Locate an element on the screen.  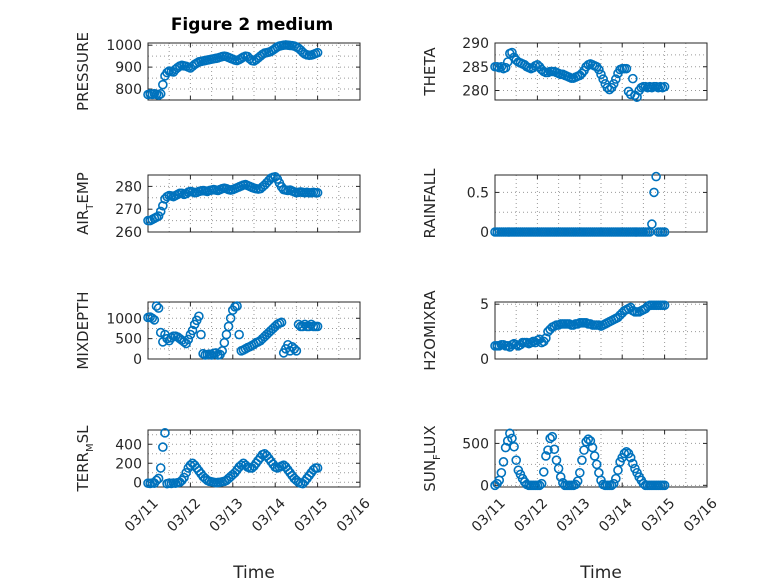
y-axis-label: AIRTEMP is located at coordinates (85, 203).